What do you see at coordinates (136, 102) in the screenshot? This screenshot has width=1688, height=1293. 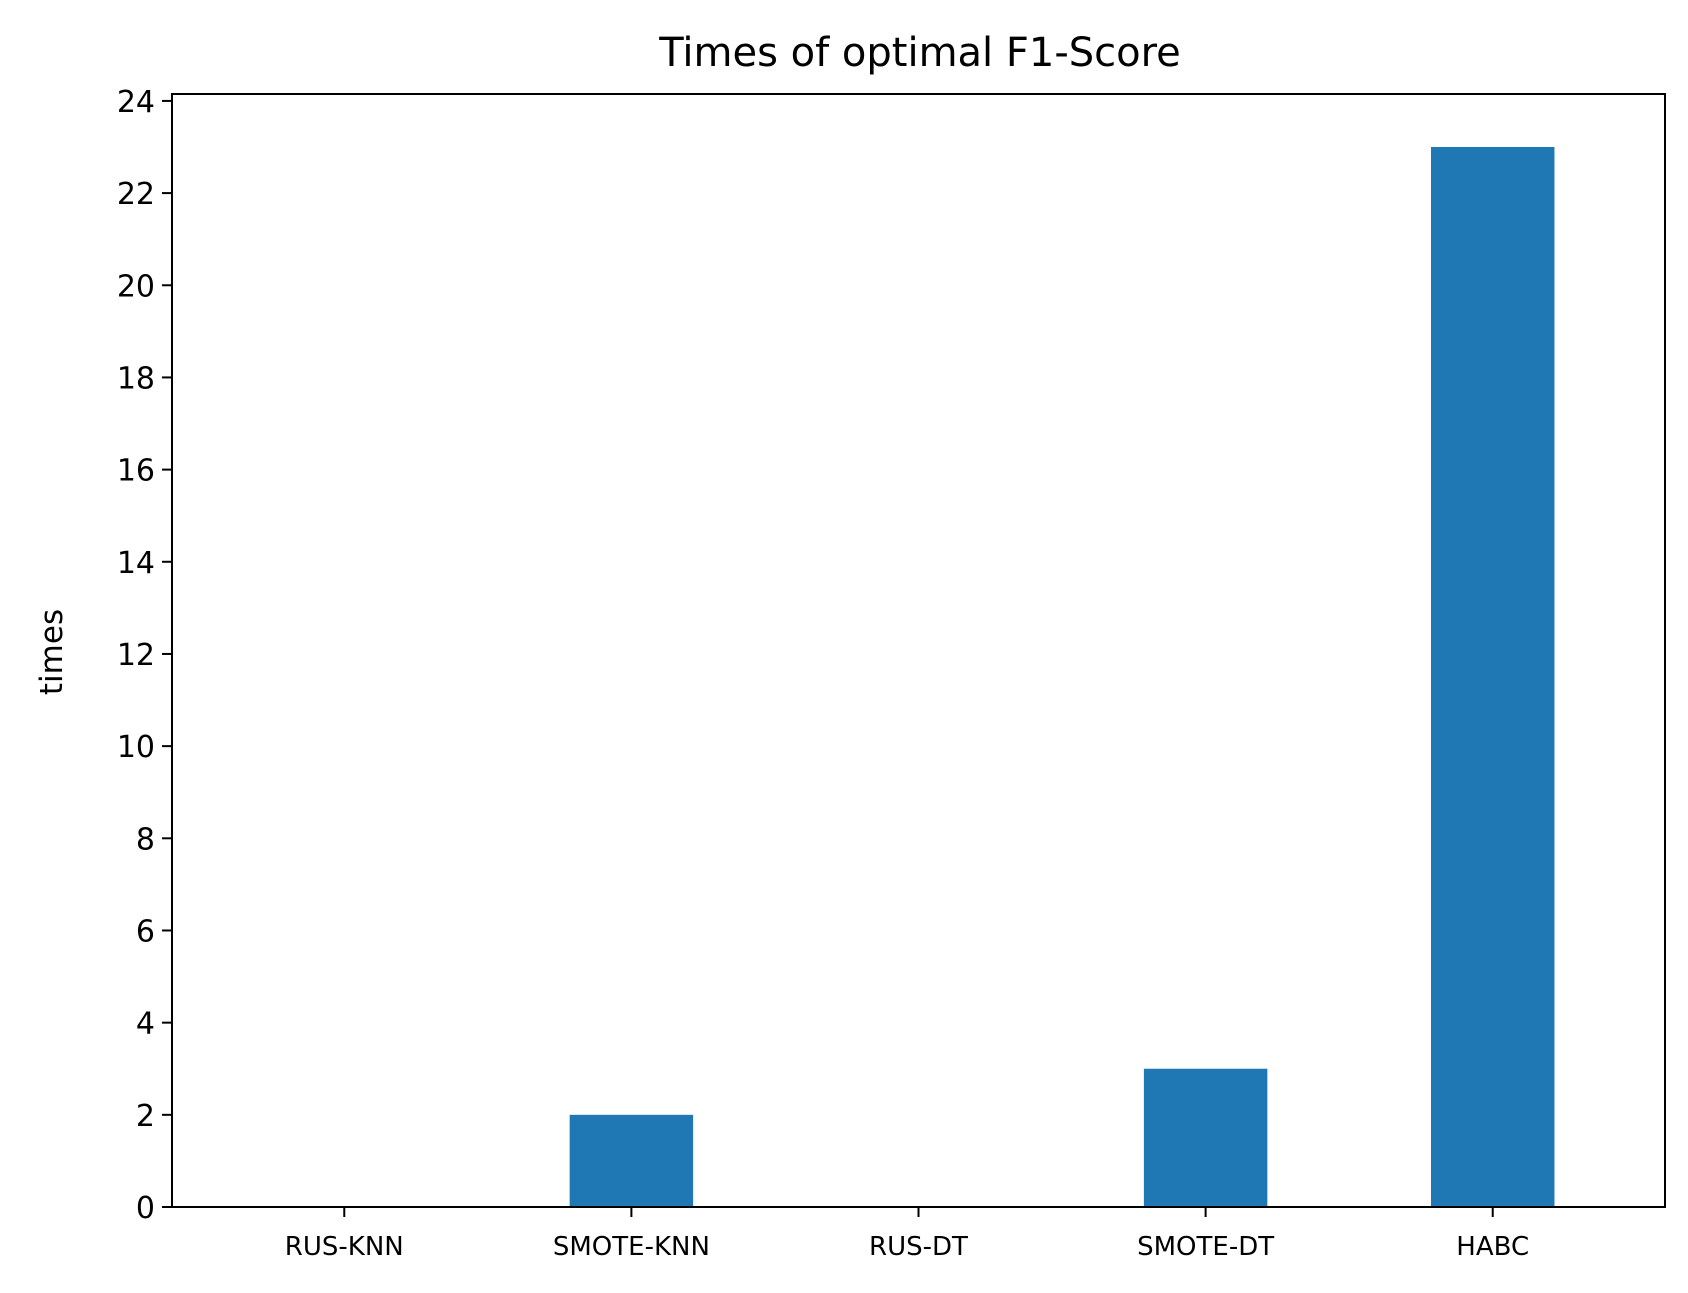 I see `y-tick-label: 24` at bounding box center [136, 102].